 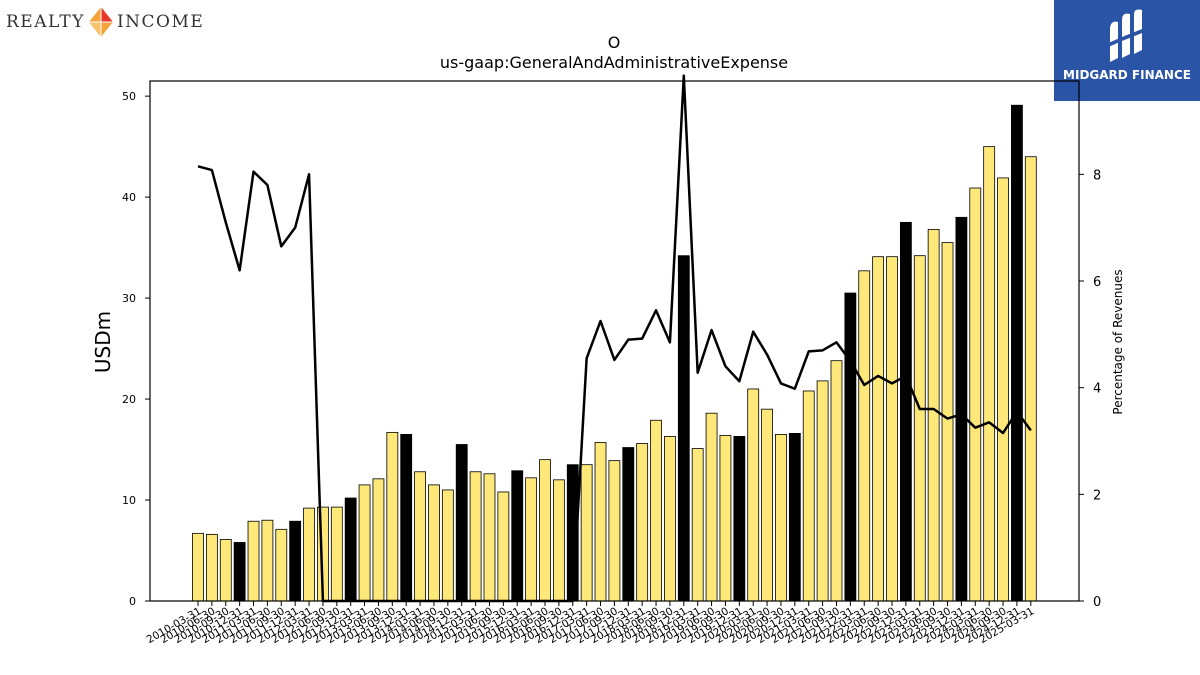 I want to click on midgard-finance-logo: MIDGARD FINANCE, so click(x=1127, y=50).